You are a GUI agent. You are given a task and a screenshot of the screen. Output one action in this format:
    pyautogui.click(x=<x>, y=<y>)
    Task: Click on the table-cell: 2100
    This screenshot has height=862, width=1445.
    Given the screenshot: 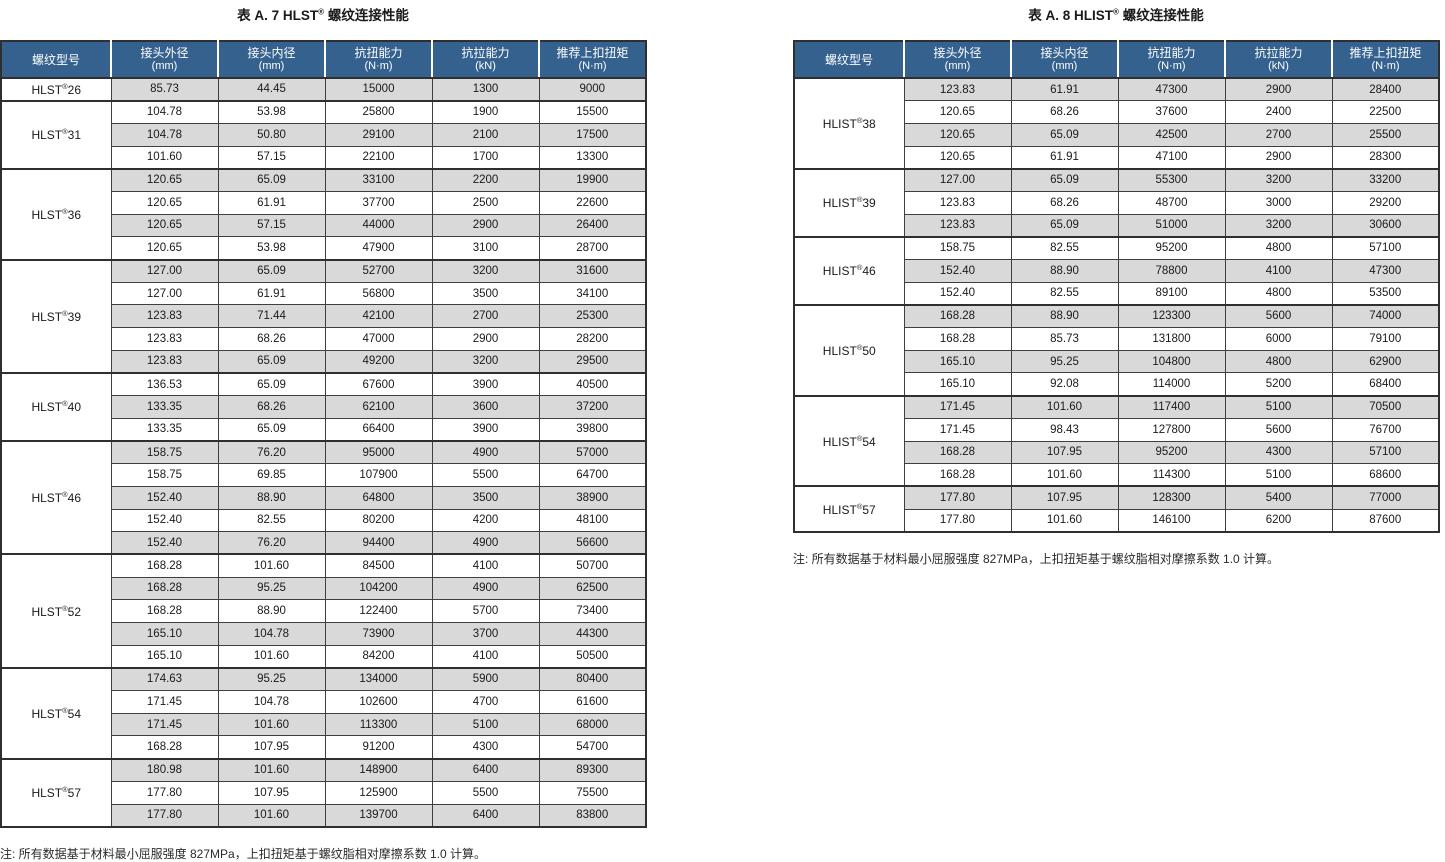 What is the action you would take?
    pyautogui.click(x=485, y=134)
    